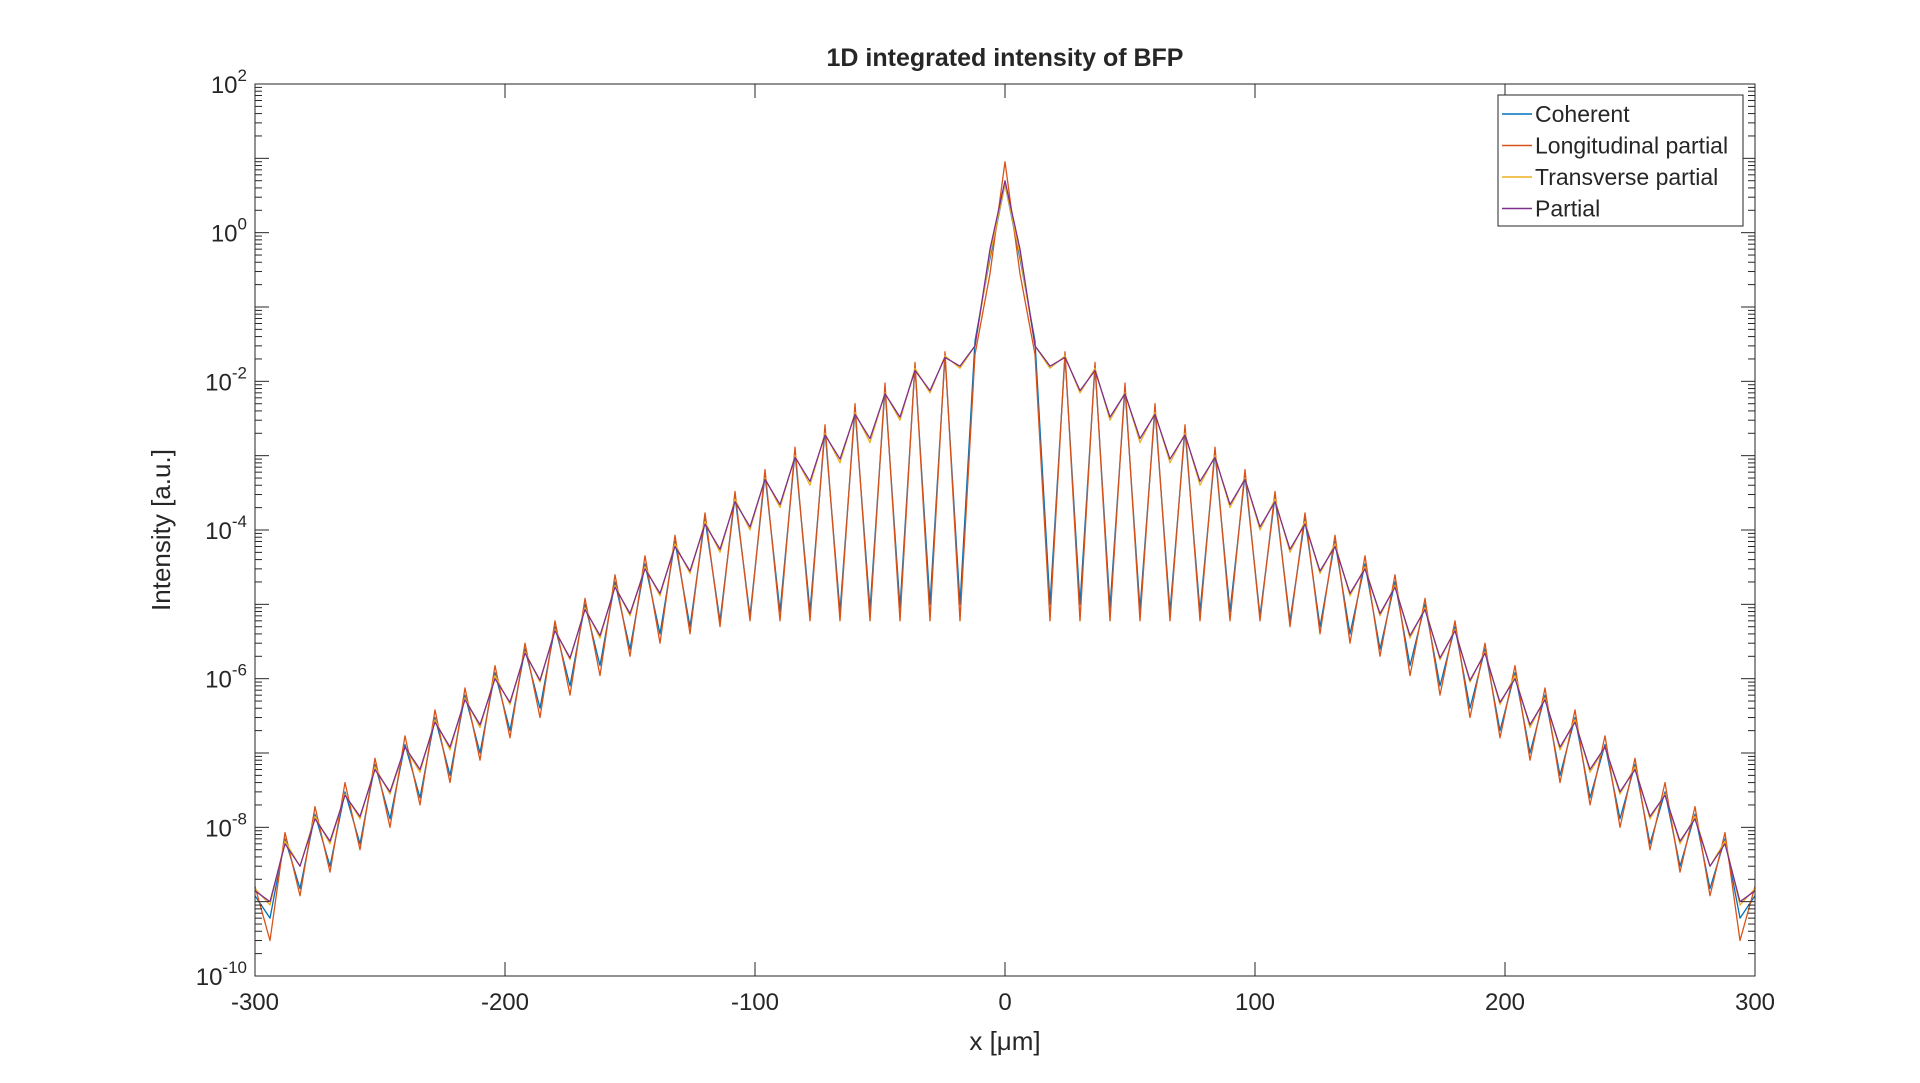  I want to click on y-tick-label: 10⁻⁶, so click(226, 677).